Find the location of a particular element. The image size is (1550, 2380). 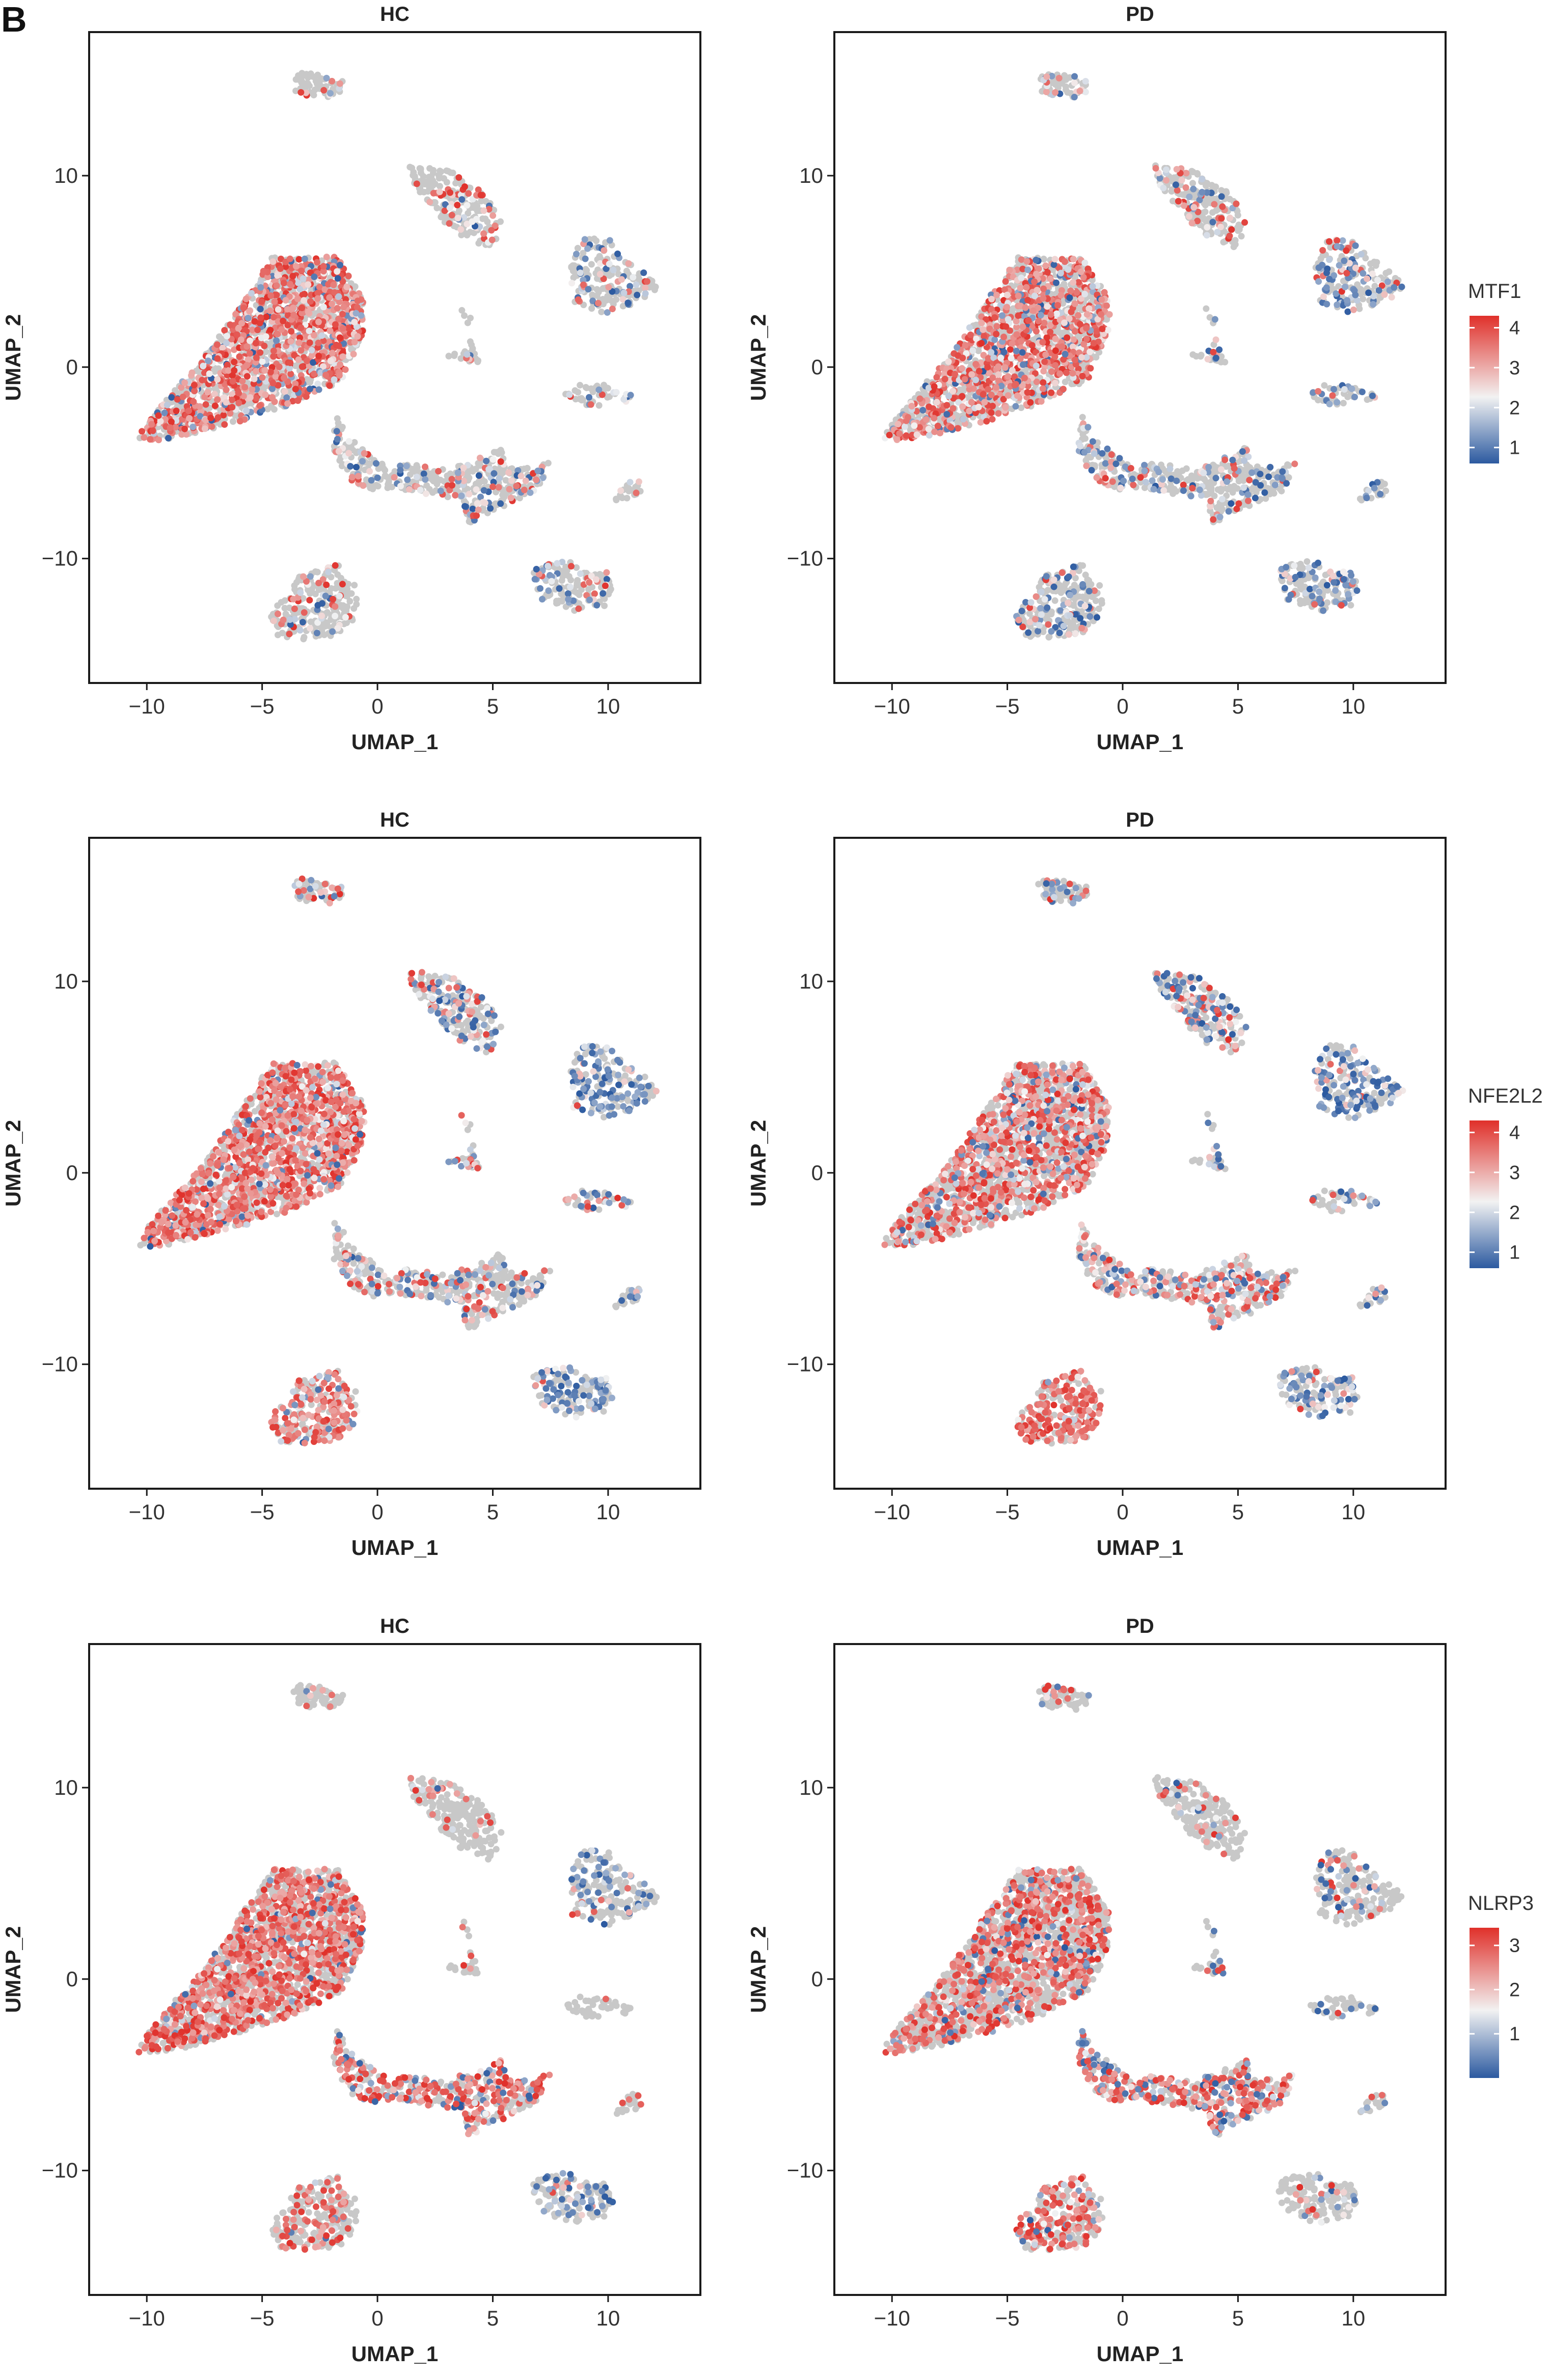

x-tick-label: 0 is located at coordinates (377, 706).